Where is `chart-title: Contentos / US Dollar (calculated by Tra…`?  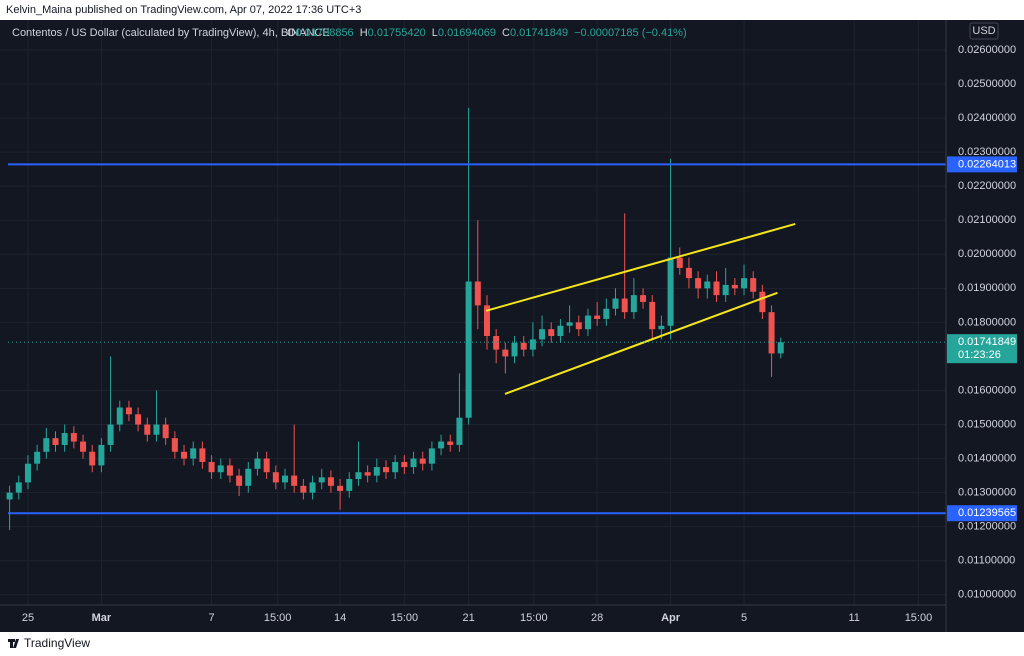 chart-title: Contentos / US Dollar (calculated by Tra… is located at coordinates (171, 33).